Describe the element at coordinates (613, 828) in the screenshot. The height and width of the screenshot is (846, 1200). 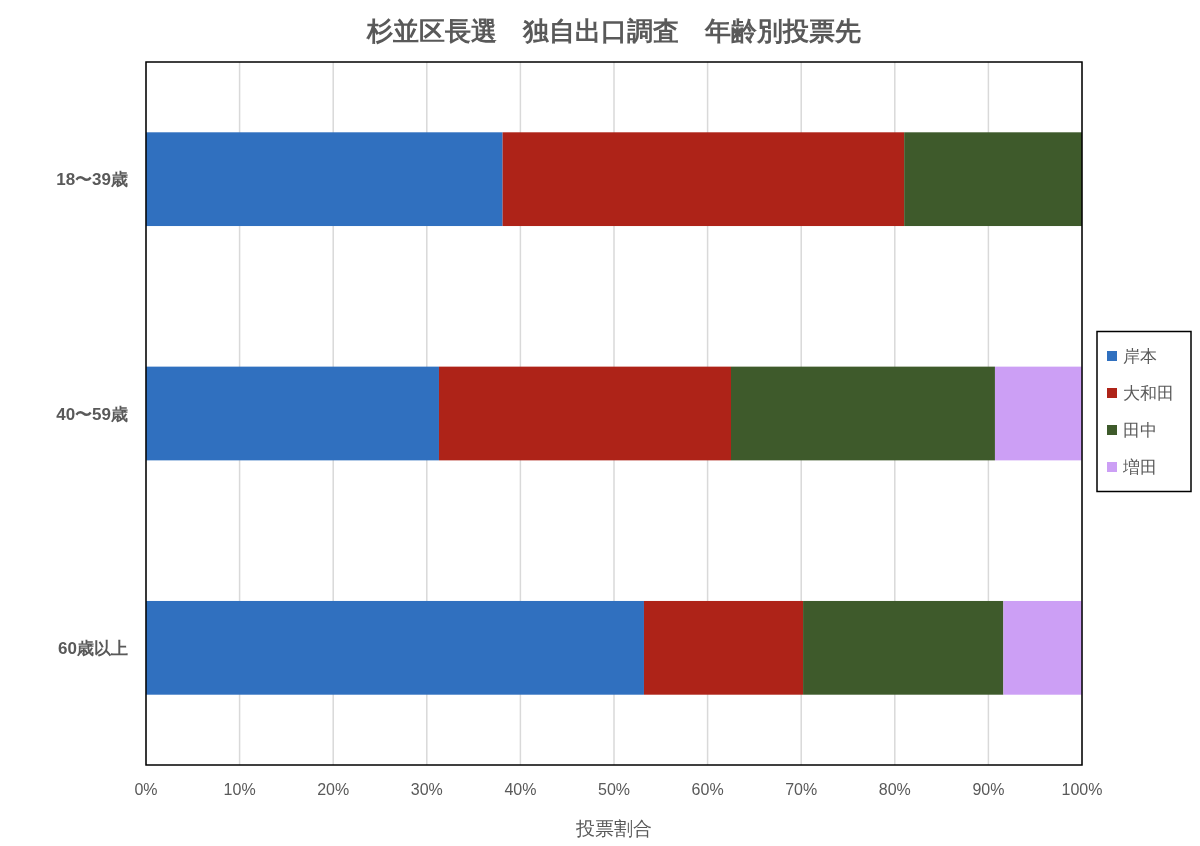
I see `x-axis-title: 投票割合` at that location.